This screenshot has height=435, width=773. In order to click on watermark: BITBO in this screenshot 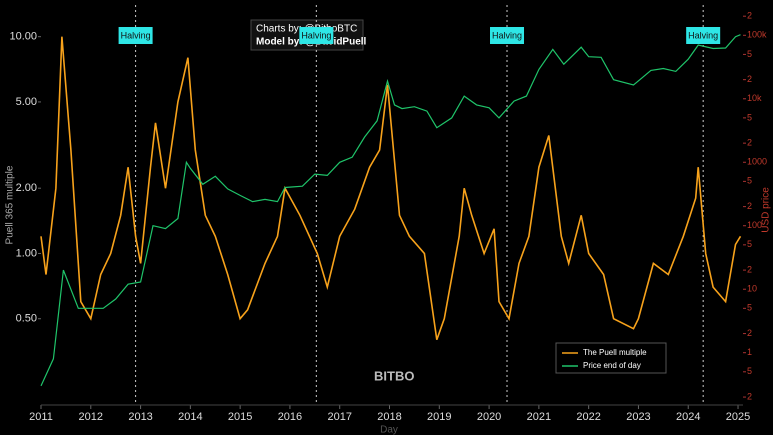, I will do `click(394, 375)`.